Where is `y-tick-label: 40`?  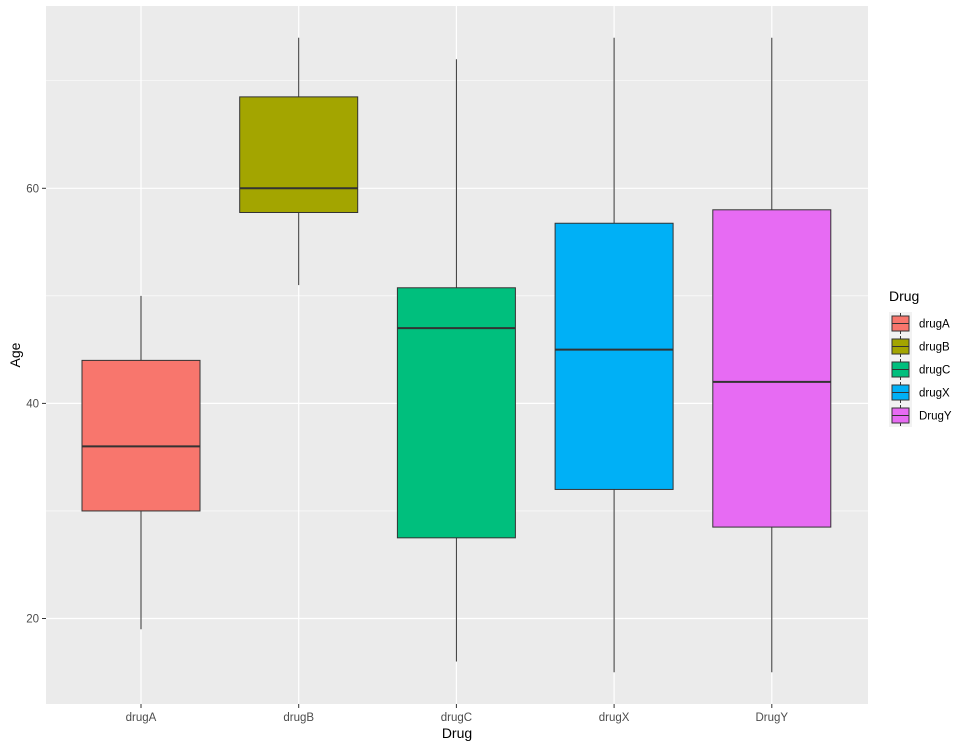
y-tick-label: 40 is located at coordinates (32, 404).